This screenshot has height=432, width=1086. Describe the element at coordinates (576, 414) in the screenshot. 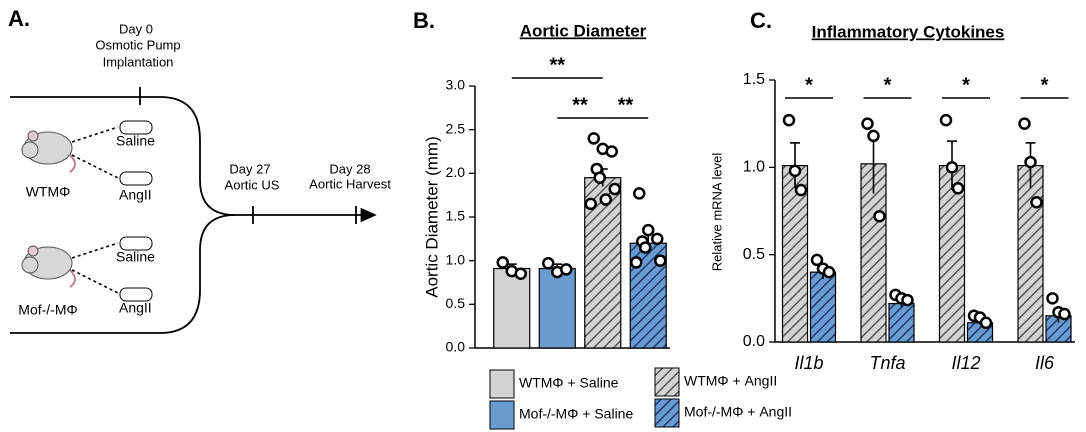

I see `legend-label: Mof-/-MΦ + Saline` at that location.